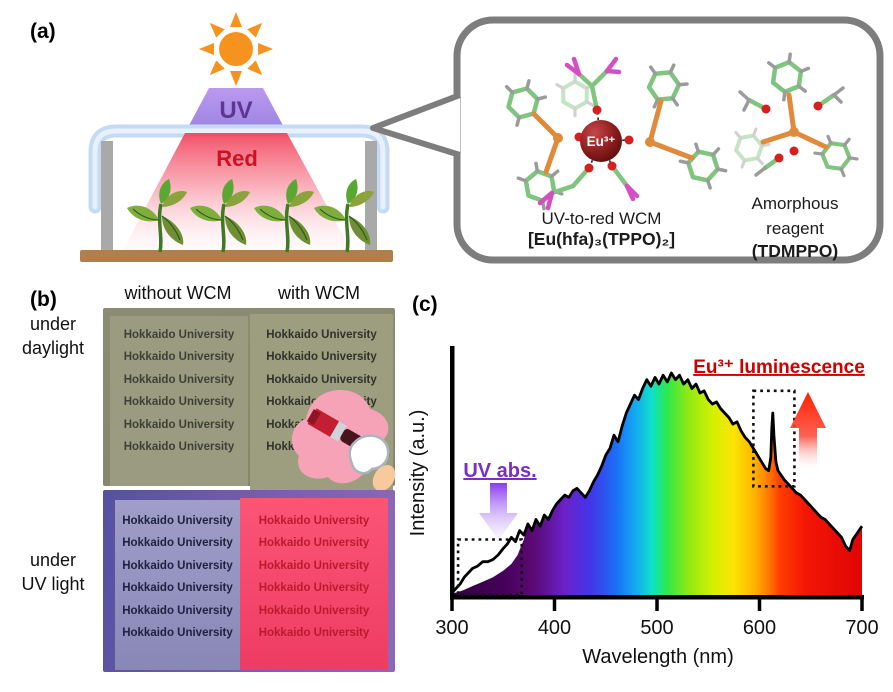  What do you see at coordinates (53, 336) in the screenshot?
I see `row-label-daylight: under daylight` at bounding box center [53, 336].